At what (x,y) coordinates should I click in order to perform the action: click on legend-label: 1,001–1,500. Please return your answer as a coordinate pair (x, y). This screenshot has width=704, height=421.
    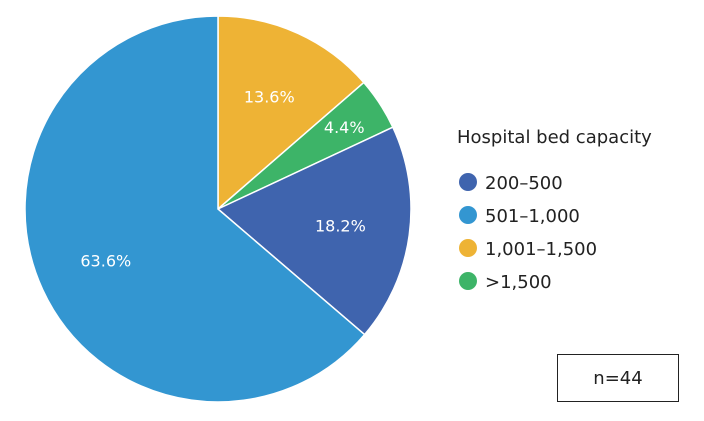
    Looking at the image, I should click on (541, 249).